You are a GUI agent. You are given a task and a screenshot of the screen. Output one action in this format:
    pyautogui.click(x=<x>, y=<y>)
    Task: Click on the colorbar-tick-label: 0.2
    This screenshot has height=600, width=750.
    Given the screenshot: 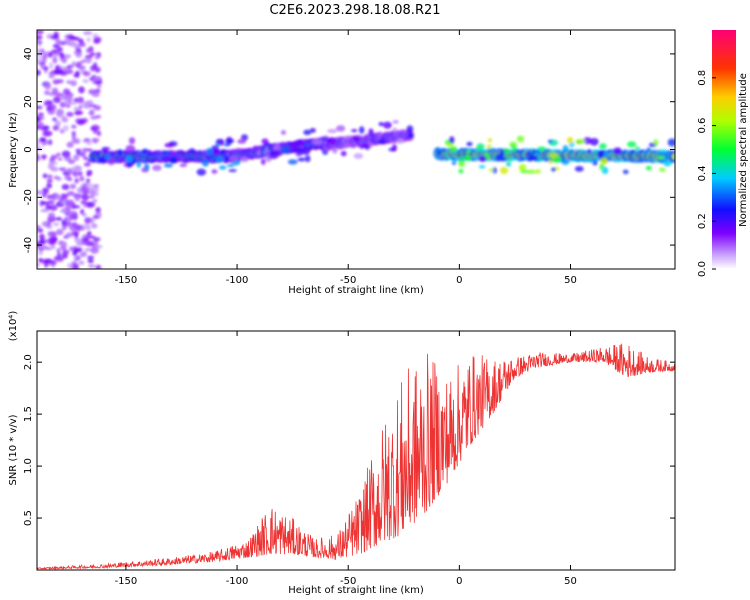 What is the action you would take?
    pyautogui.click(x=702, y=221)
    